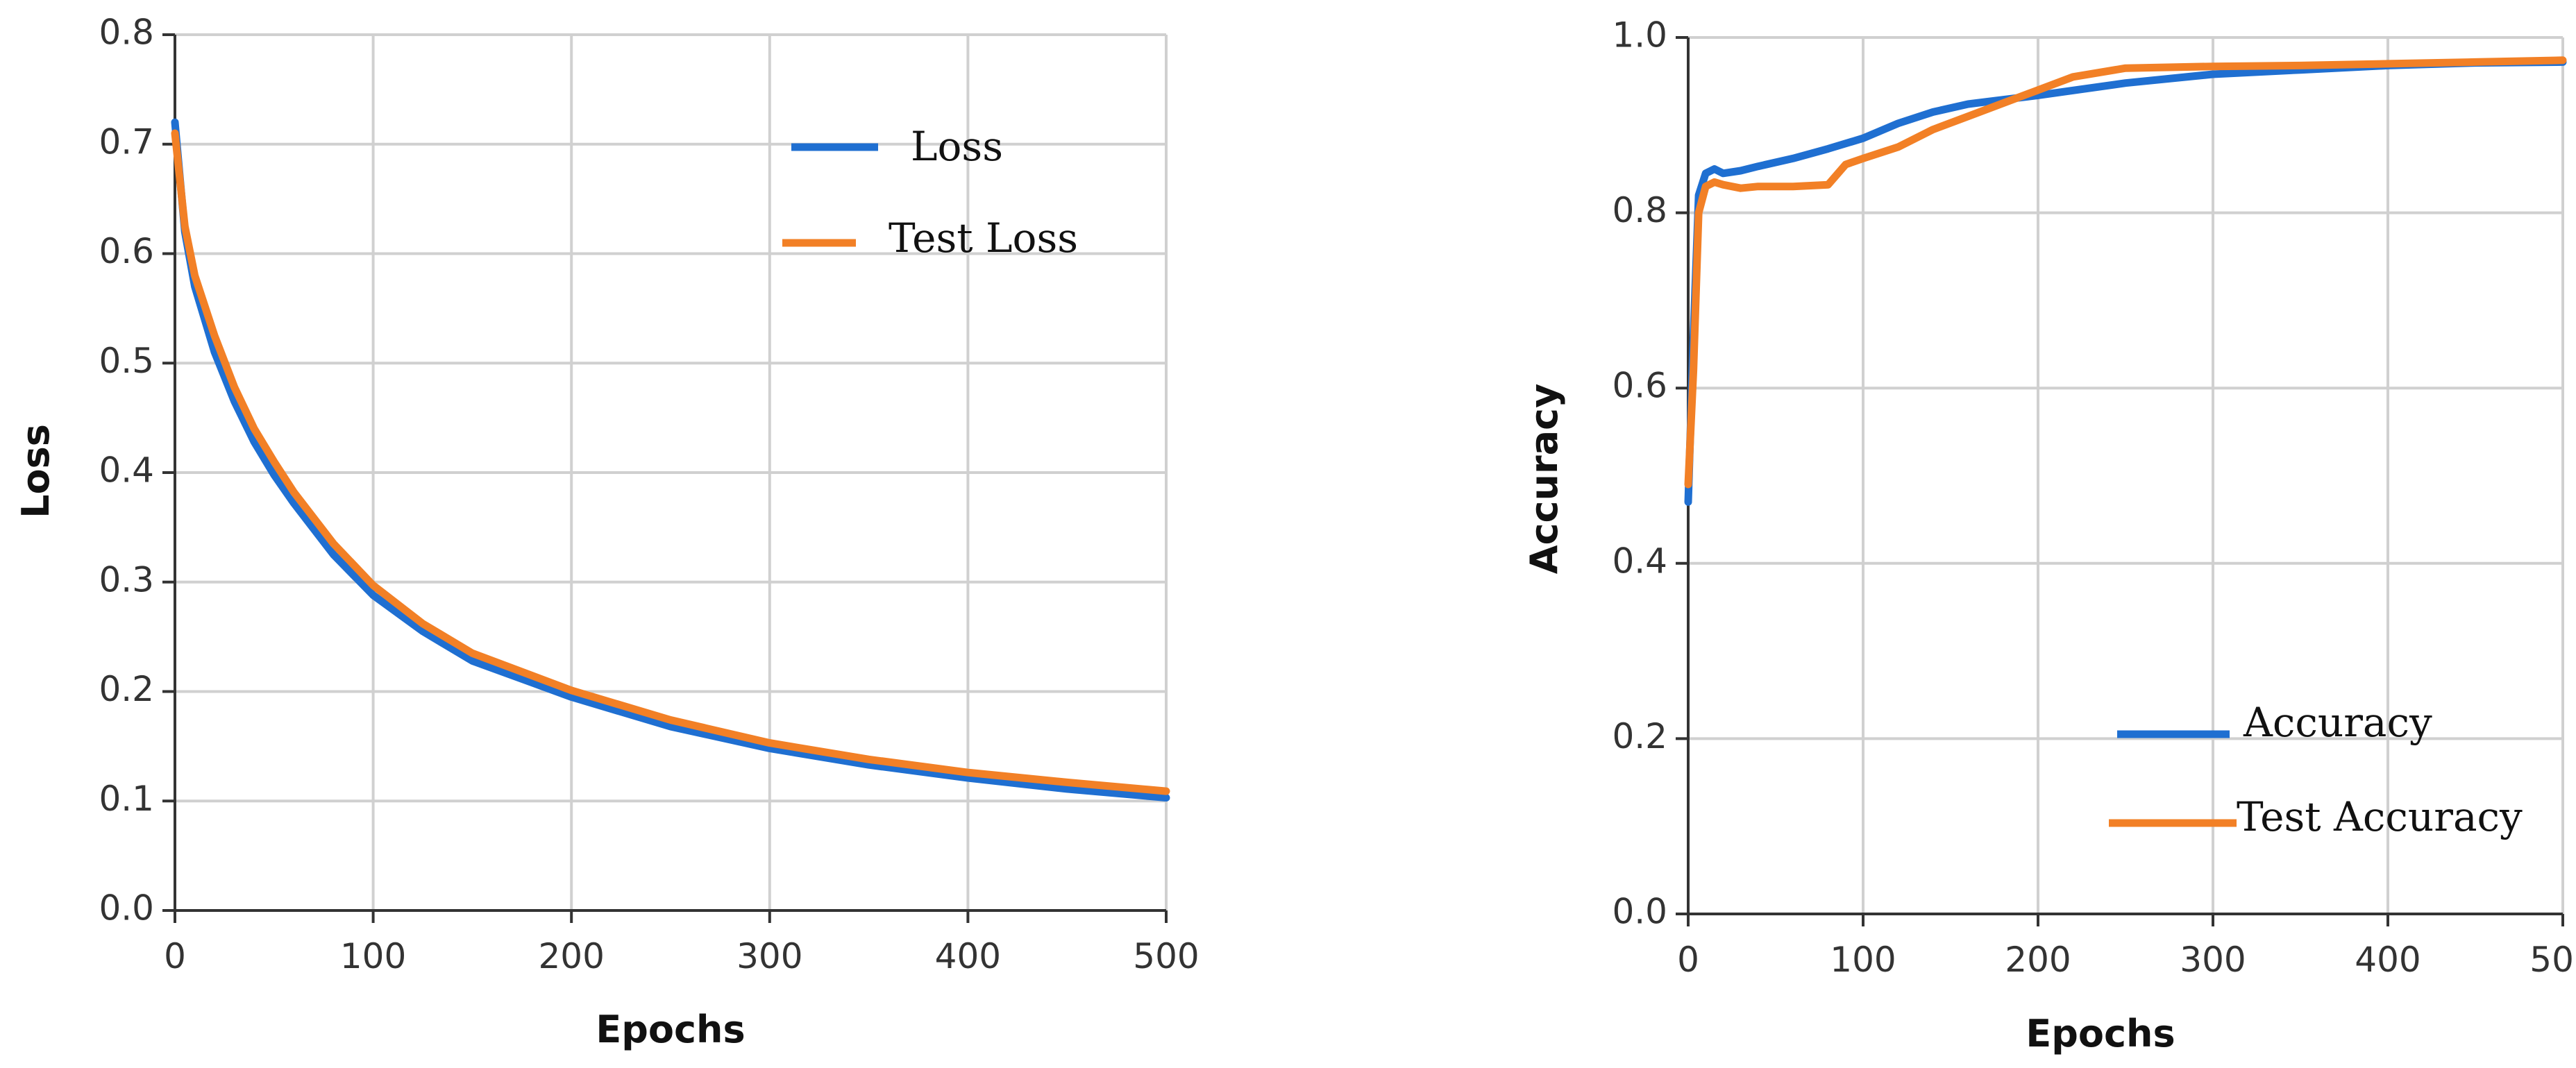 This screenshot has width=2576, height=1068. Describe the element at coordinates (2125, 272) in the screenshot. I see `accuracy-series-test-accuracy` at that location.